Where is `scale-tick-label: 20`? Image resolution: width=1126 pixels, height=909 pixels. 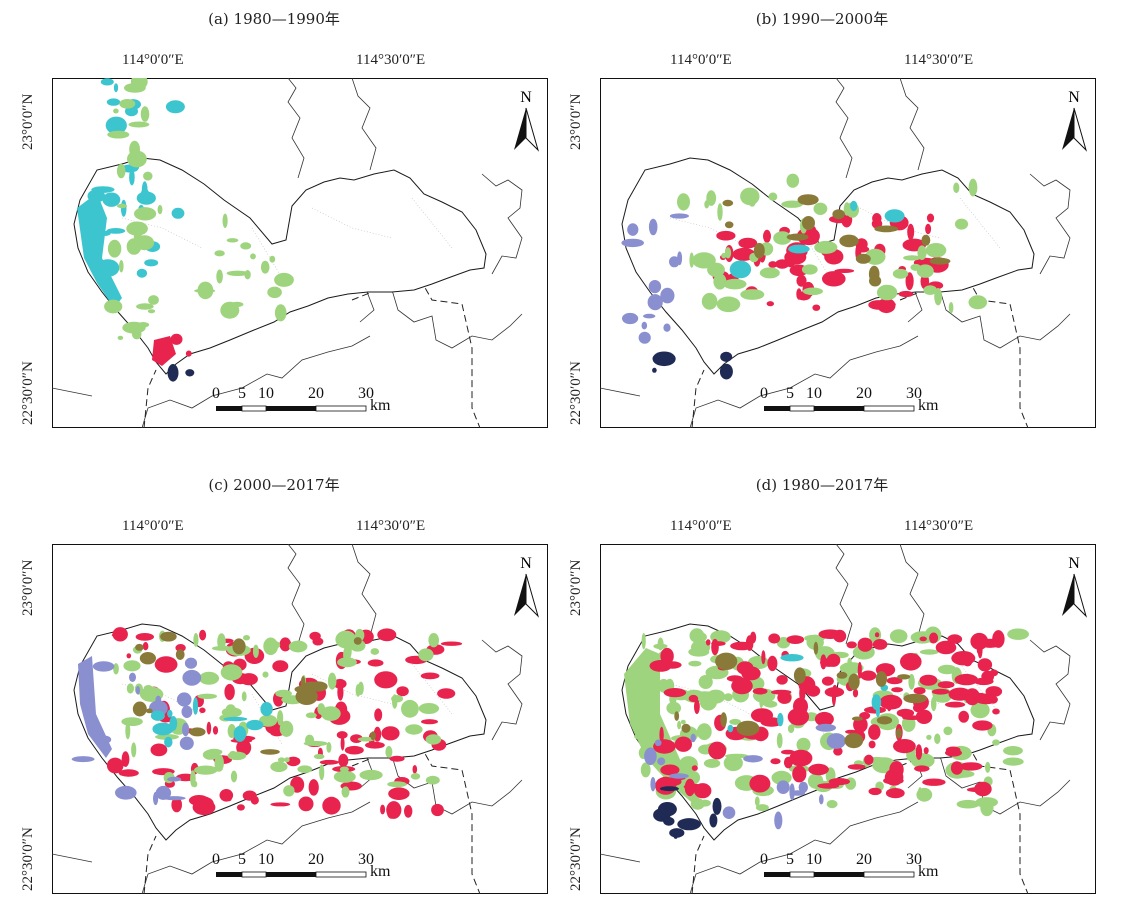 scale-tick-label: 20 is located at coordinates (316, 393).